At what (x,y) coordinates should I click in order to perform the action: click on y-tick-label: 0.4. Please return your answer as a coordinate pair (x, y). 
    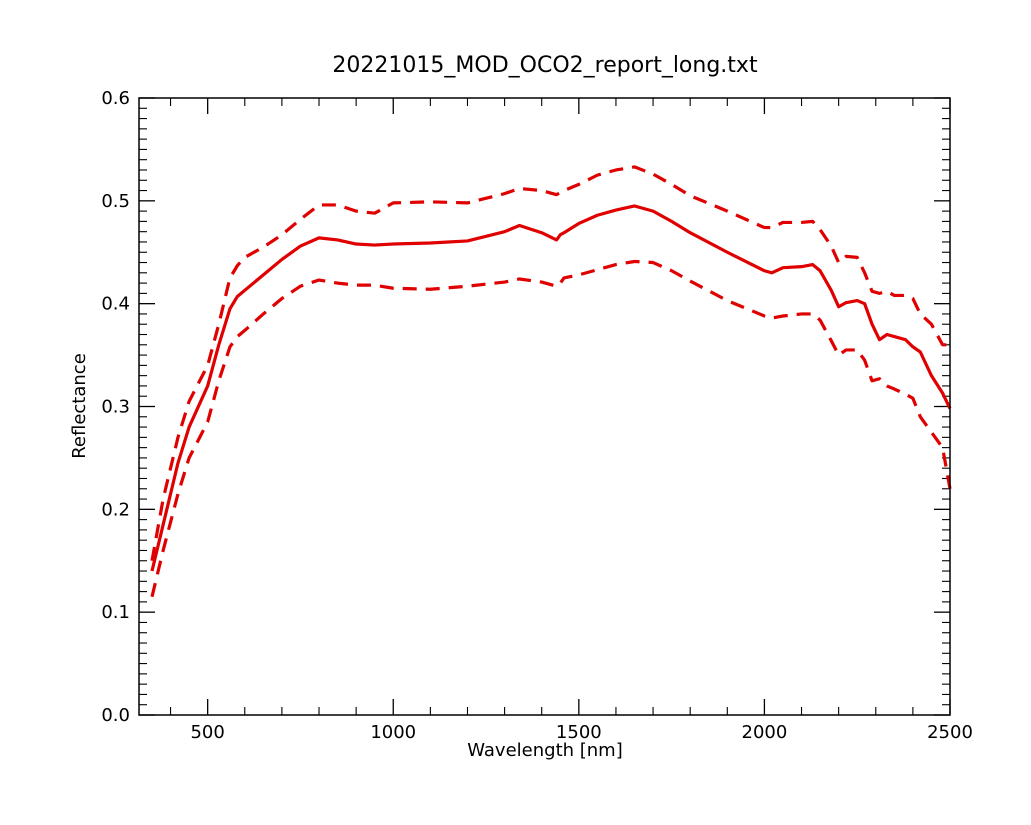
    Looking at the image, I should click on (115, 304).